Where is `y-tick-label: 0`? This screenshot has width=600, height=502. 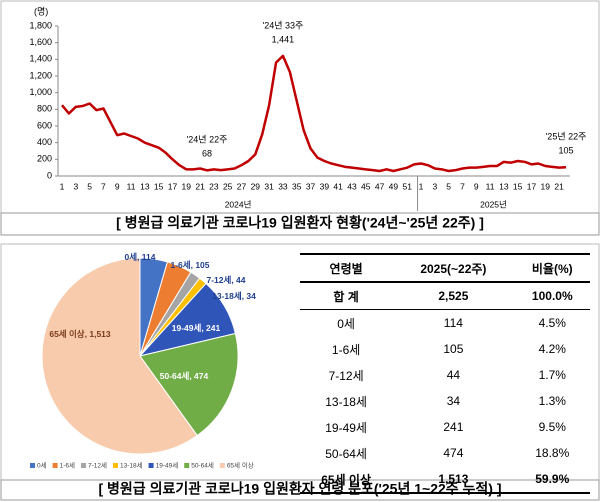
y-tick-label: 0 is located at coordinates (49, 175).